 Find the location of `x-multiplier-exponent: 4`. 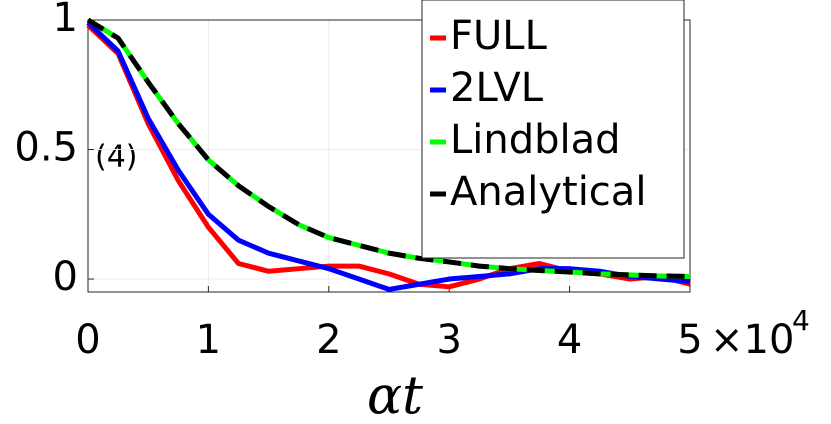

x-multiplier-exponent: 4 is located at coordinates (801, 320).